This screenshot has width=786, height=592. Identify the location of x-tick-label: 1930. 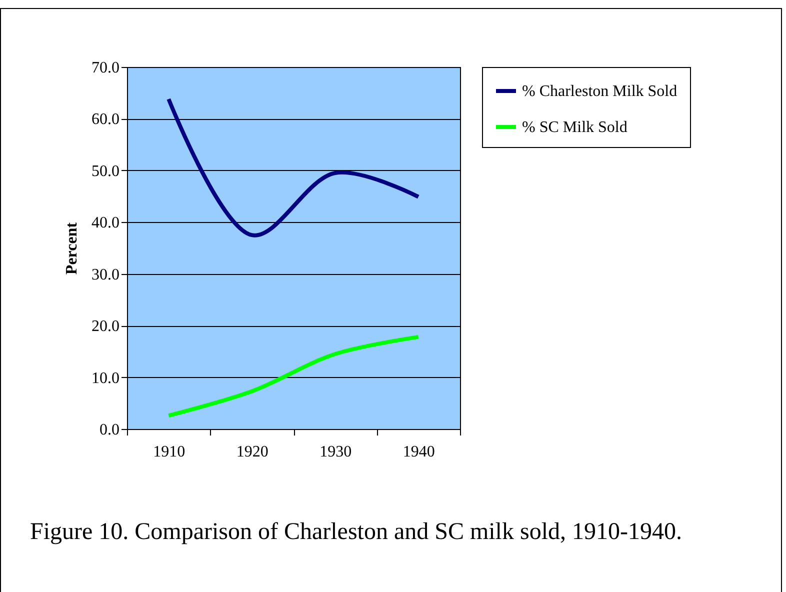
(336, 452).